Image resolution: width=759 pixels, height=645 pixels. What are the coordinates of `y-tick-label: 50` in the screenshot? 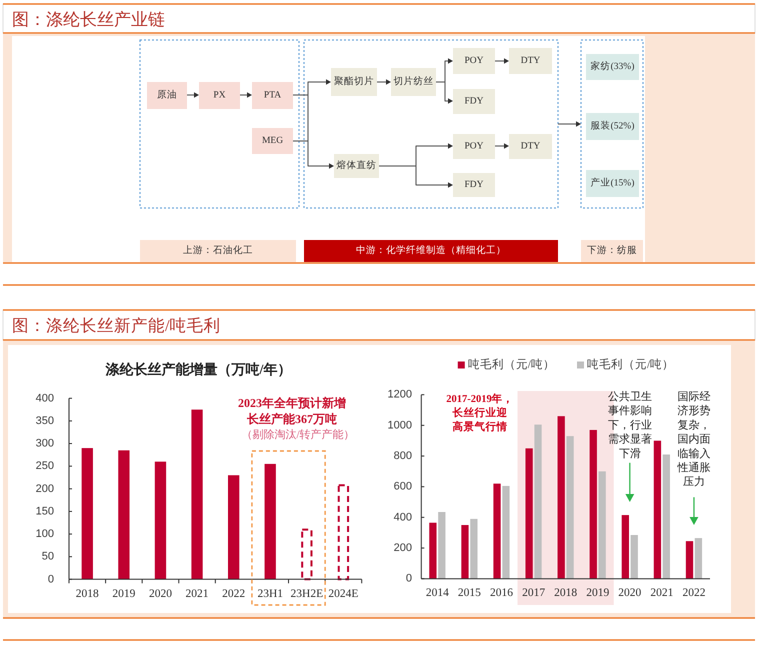 It's located at (48, 556).